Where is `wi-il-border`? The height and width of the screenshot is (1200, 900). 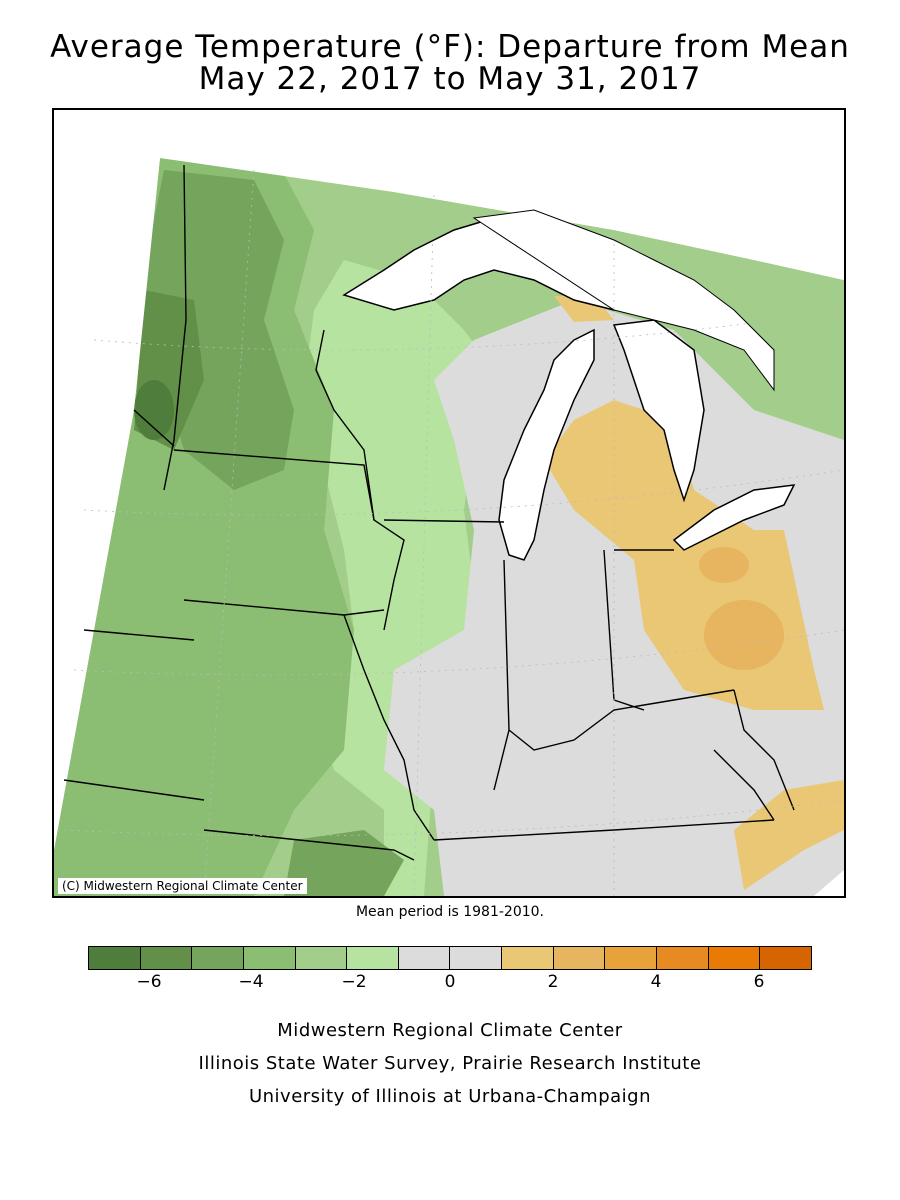 wi-il-border is located at coordinates (444, 521).